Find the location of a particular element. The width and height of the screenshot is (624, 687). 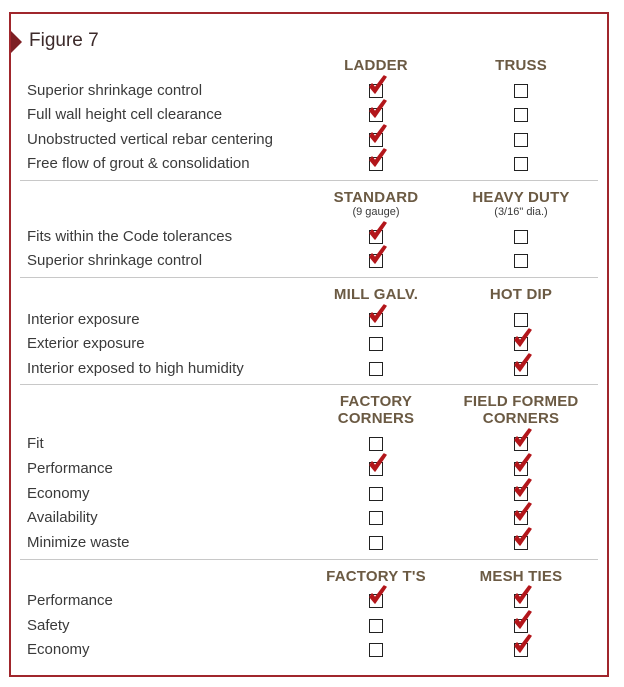

row-label: Interior exposed to high humidity is located at coordinates (135, 368).